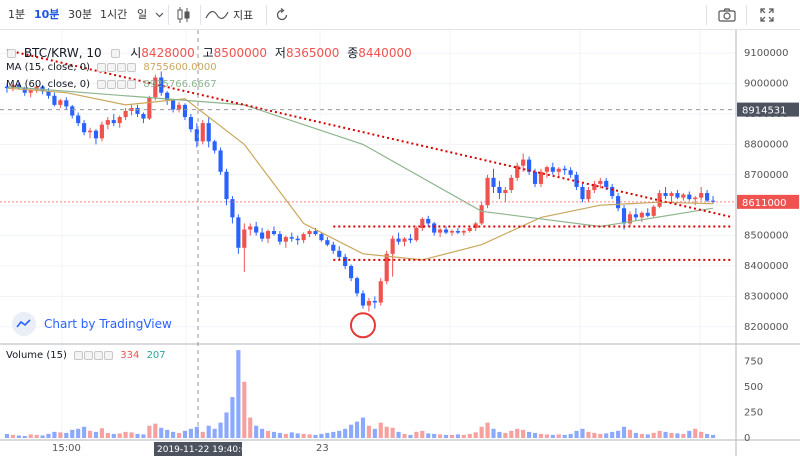 The height and width of the screenshot is (456, 800). I want to click on interval-day: 일, so click(142, 14).